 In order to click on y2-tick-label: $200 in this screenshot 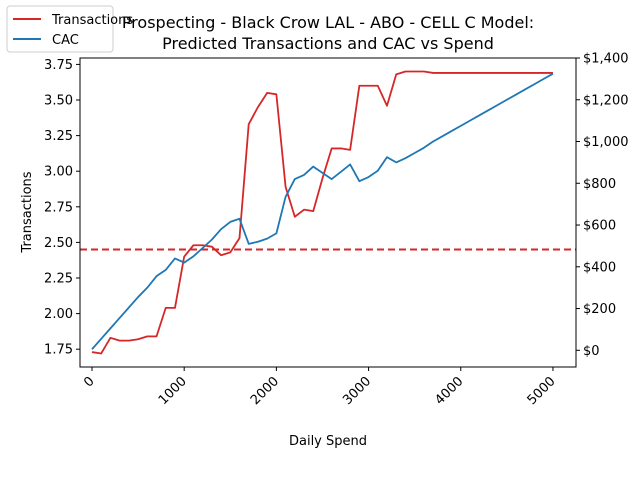, I will do `click(599, 309)`.